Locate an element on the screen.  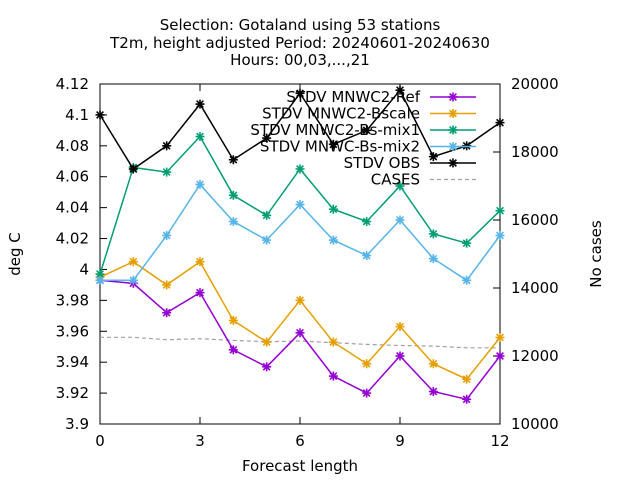
y-tick-label: 4 is located at coordinates (84, 269).